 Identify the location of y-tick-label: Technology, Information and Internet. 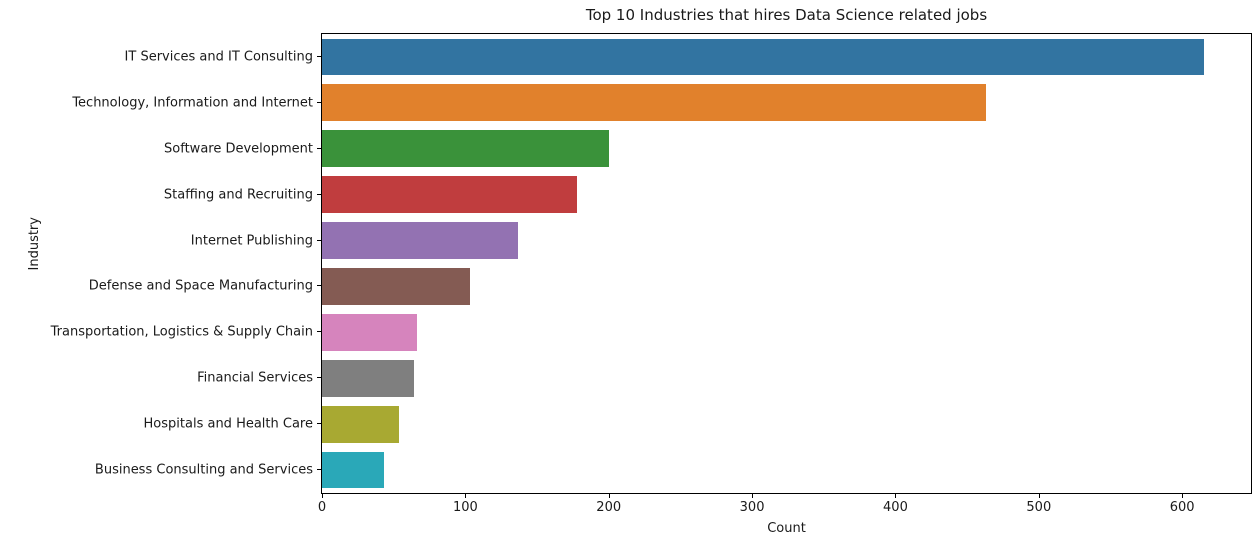
(192, 103).